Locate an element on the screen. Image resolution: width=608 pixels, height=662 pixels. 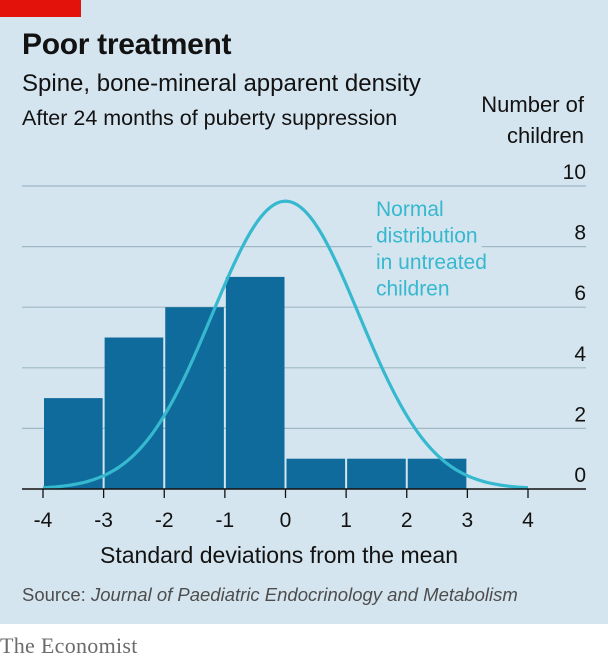
x-tick-label: 3 is located at coordinates (468, 520).